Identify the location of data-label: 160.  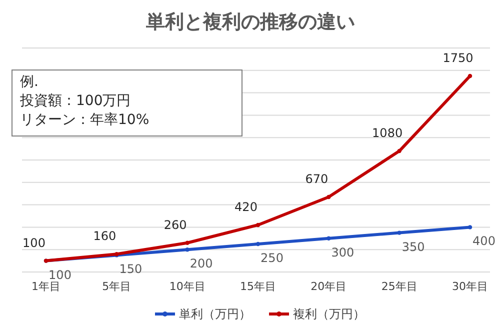
(104, 236).